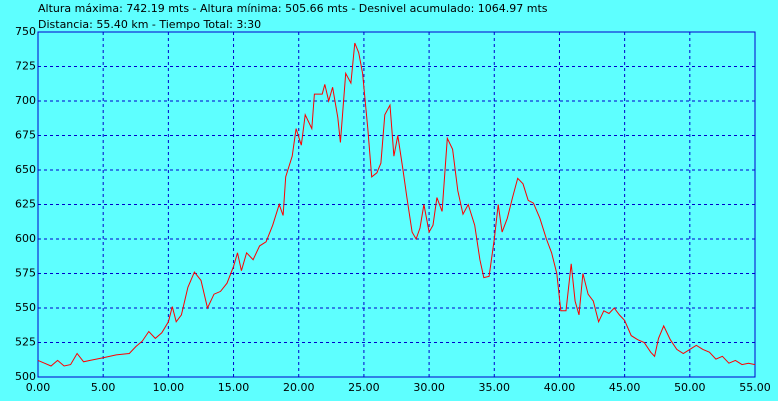 The image size is (778, 401). What do you see at coordinates (234, 387) in the screenshot?
I see `x-tick-label: 15.00` at bounding box center [234, 387].